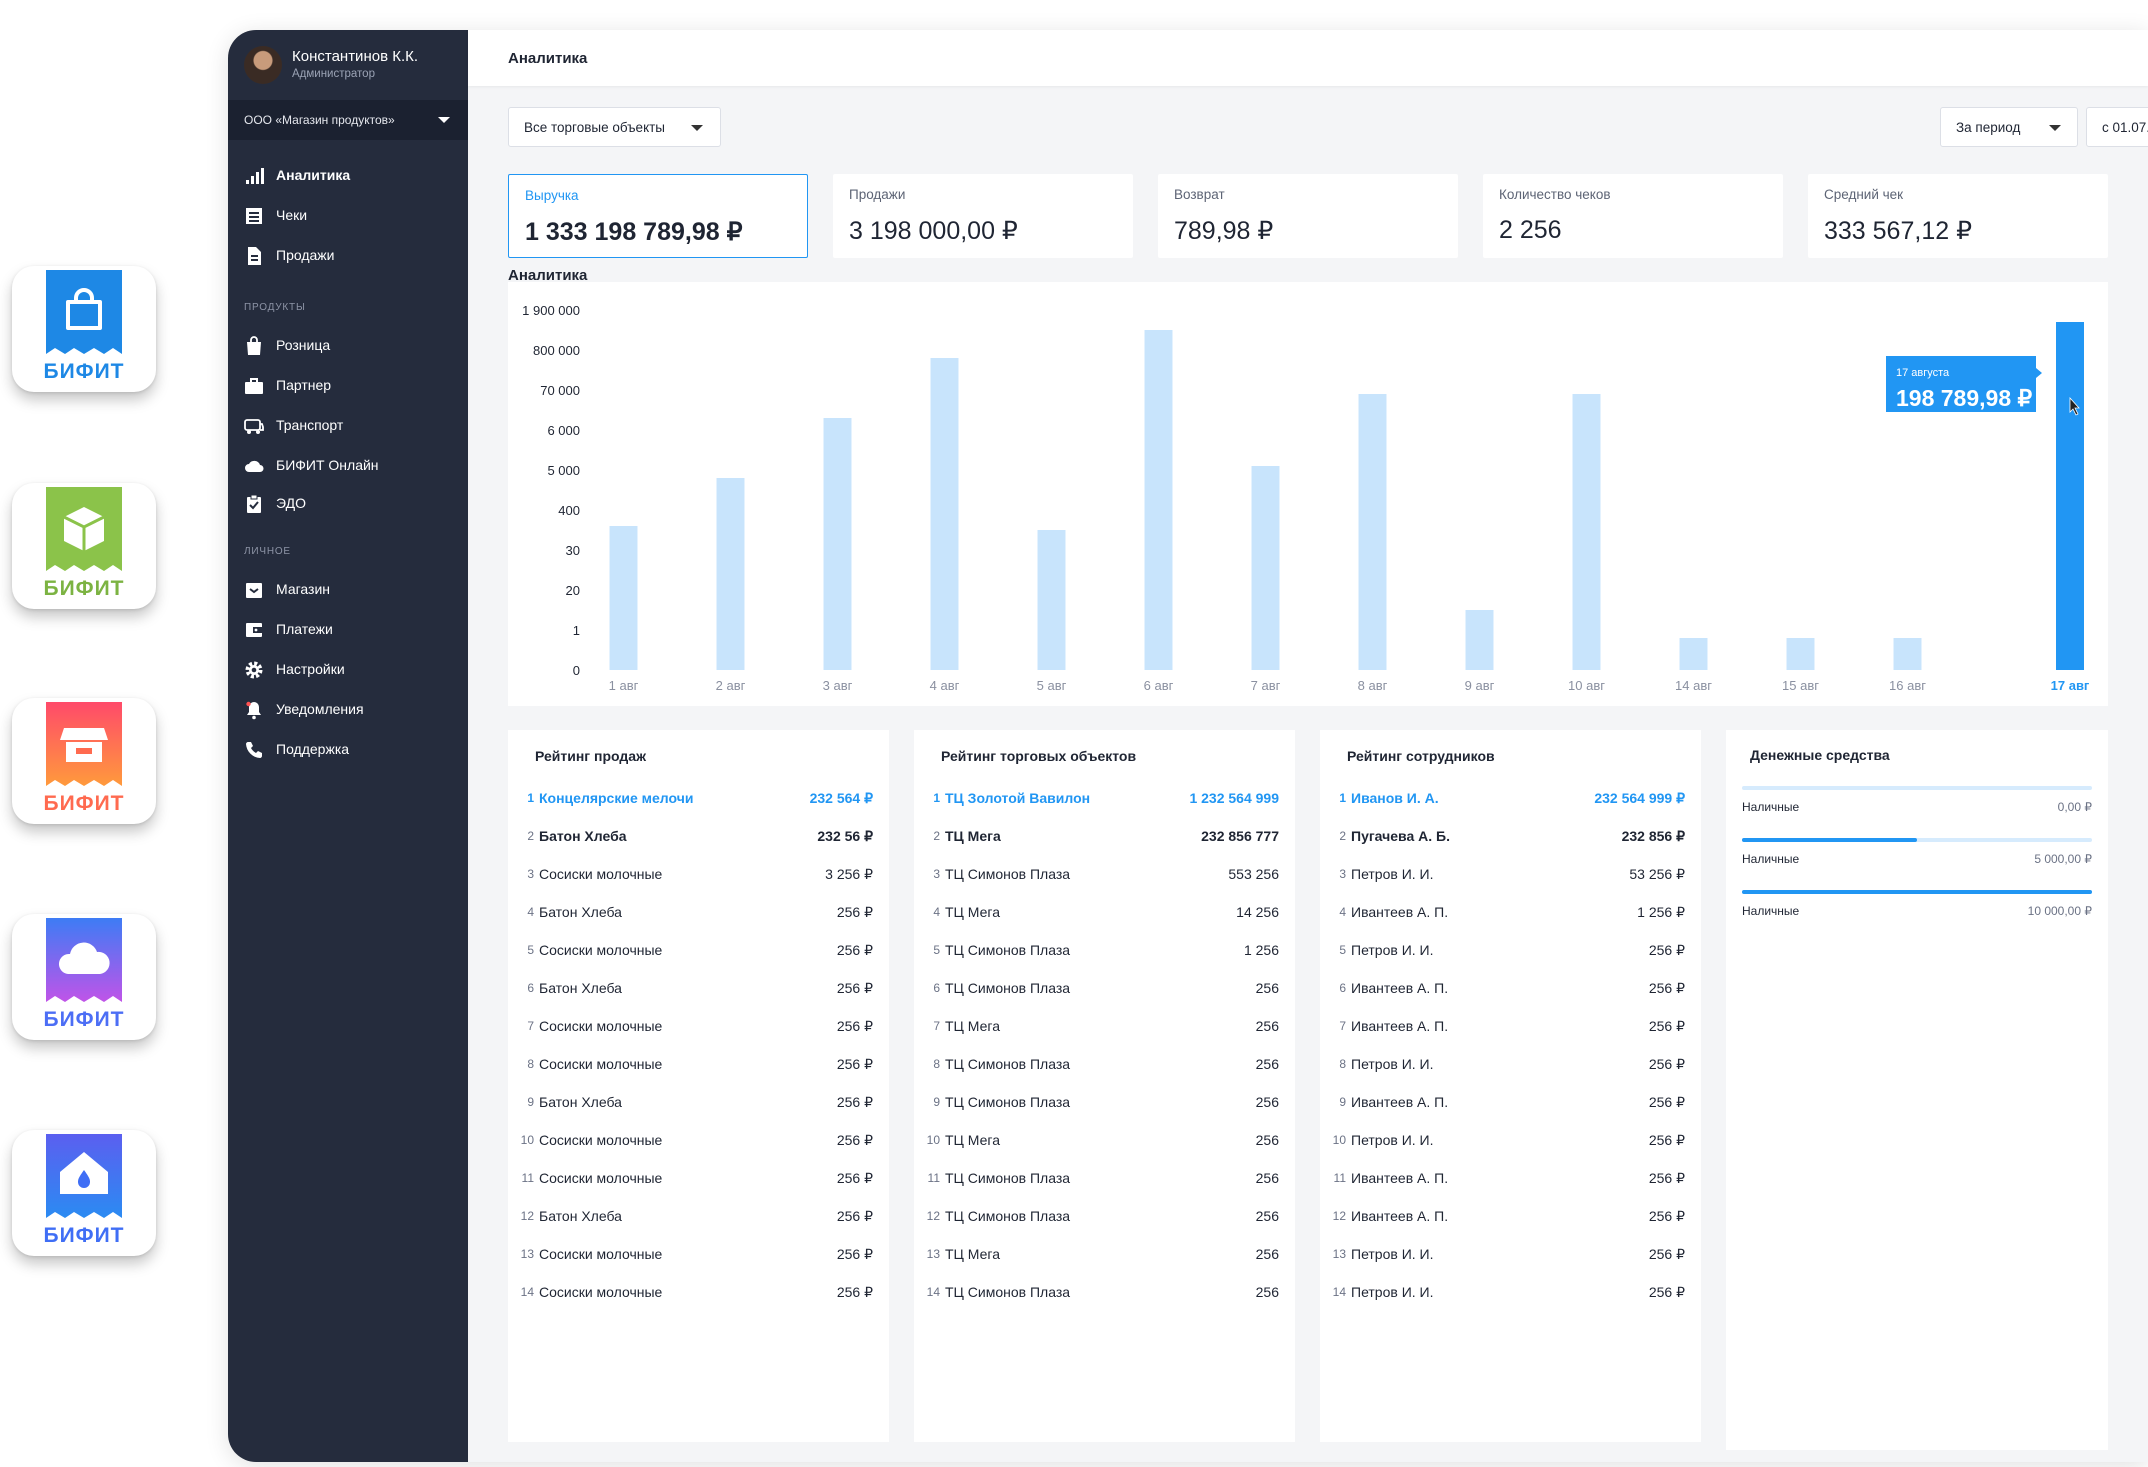 The image size is (2148, 1467). What do you see at coordinates (698, 1141) in the screenshot?
I see `table-row: 10 Сосиски молочные 256 ₽` at bounding box center [698, 1141].